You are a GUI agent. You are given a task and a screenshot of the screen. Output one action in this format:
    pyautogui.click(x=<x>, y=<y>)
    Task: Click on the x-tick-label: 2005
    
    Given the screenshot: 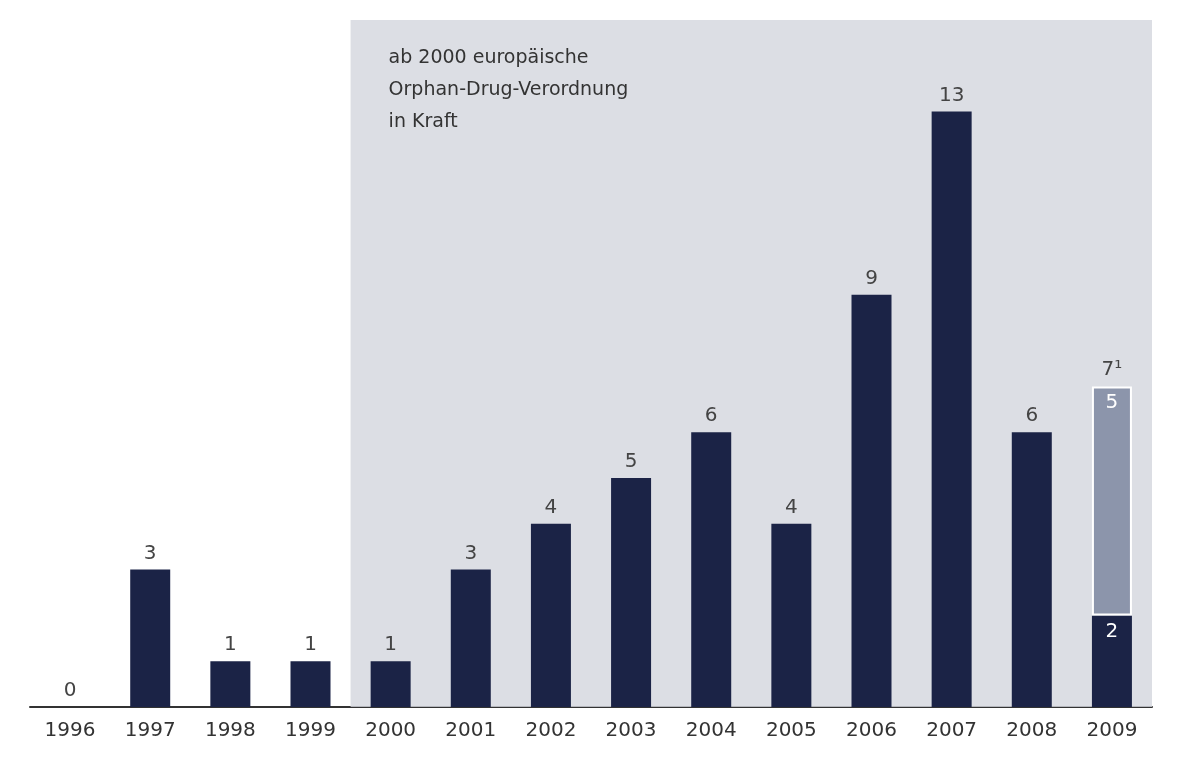 What is the action you would take?
    pyautogui.click(x=791, y=729)
    